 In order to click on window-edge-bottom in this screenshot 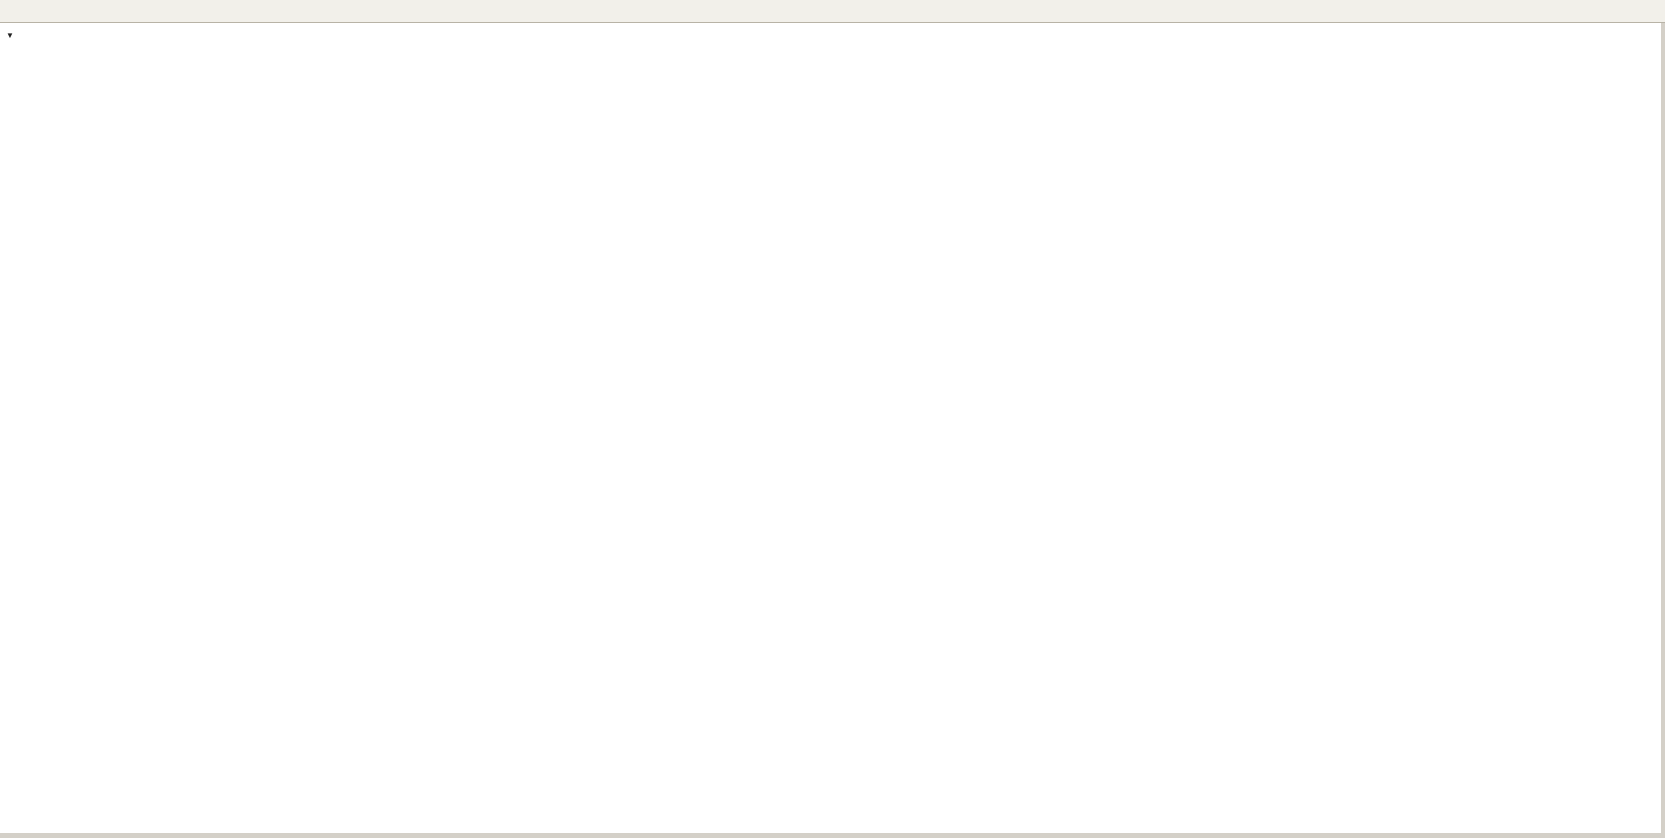, I will do `click(832, 835)`.